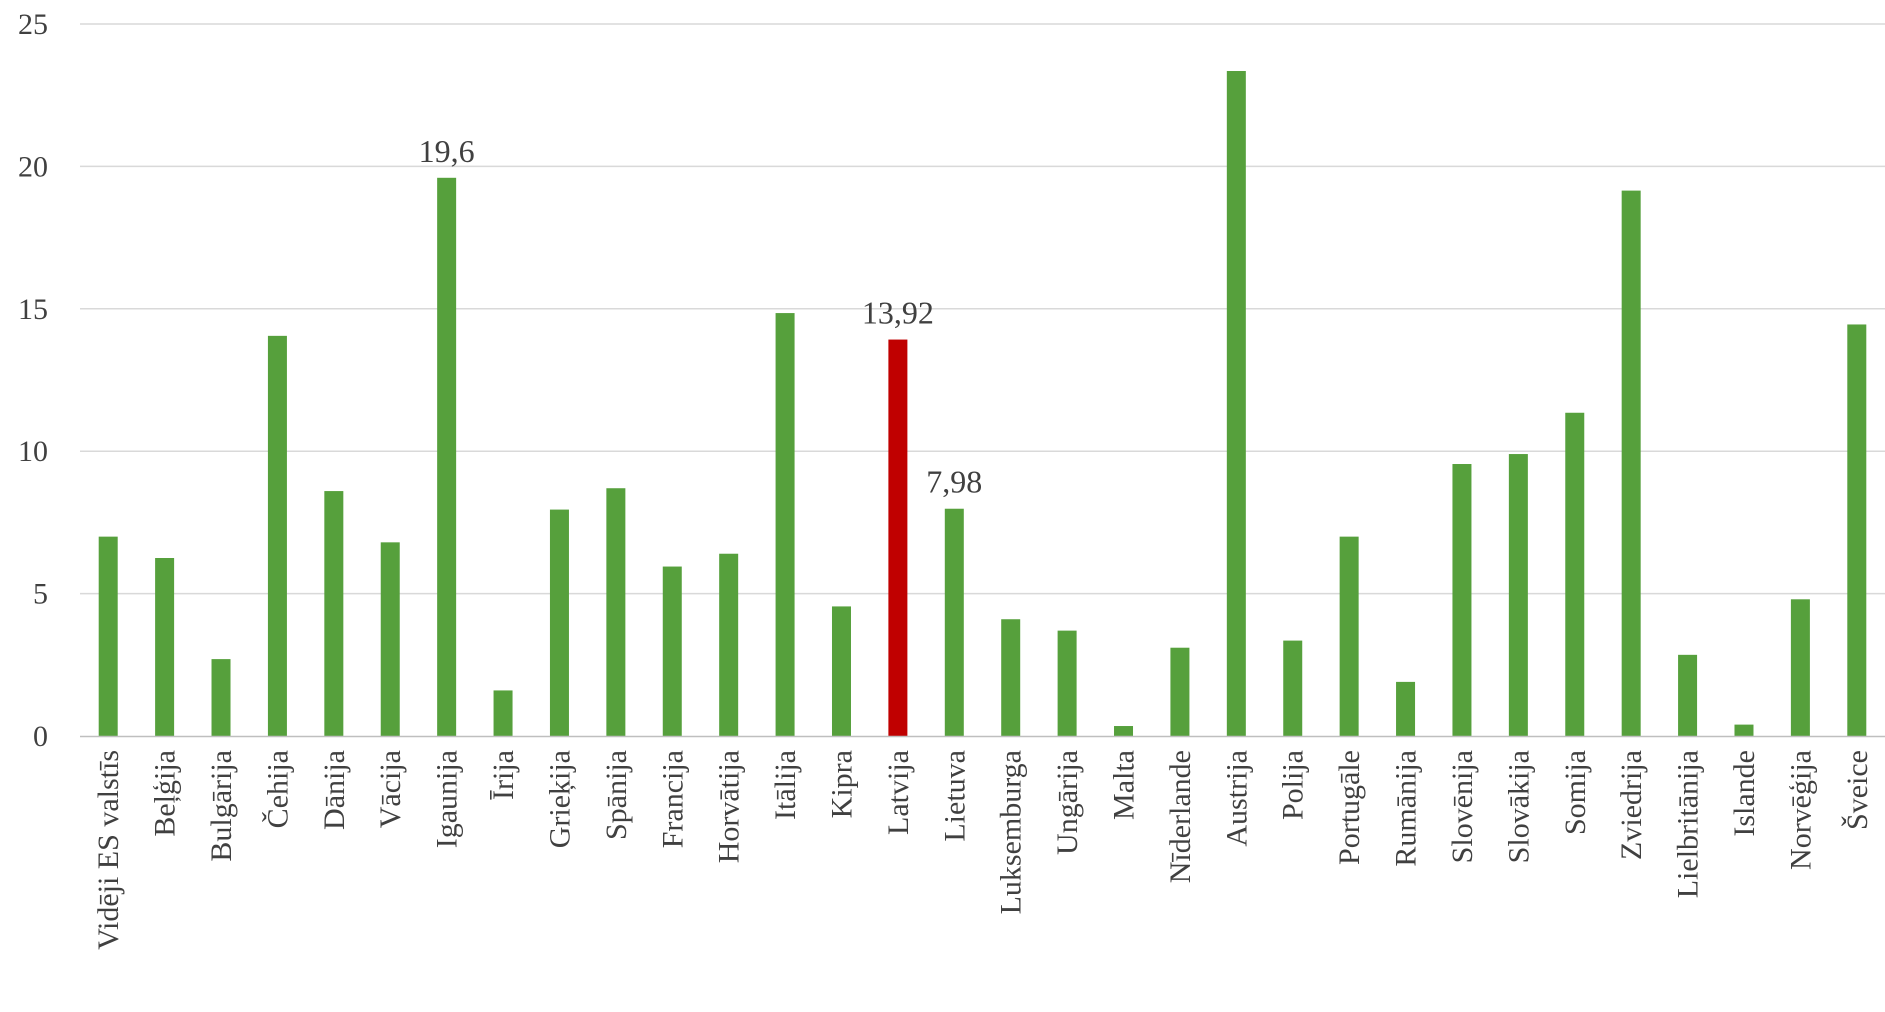 The width and height of the screenshot is (1885, 1012). I want to click on x-tick-label: Lielbritānija, so click(1688, 824).